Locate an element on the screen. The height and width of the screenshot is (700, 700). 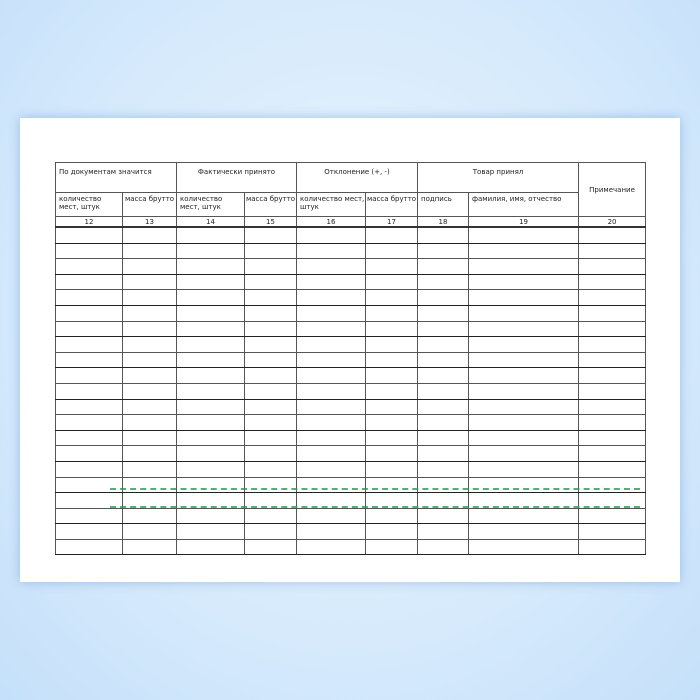
column-number: 18 is located at coordinates (443, 222).